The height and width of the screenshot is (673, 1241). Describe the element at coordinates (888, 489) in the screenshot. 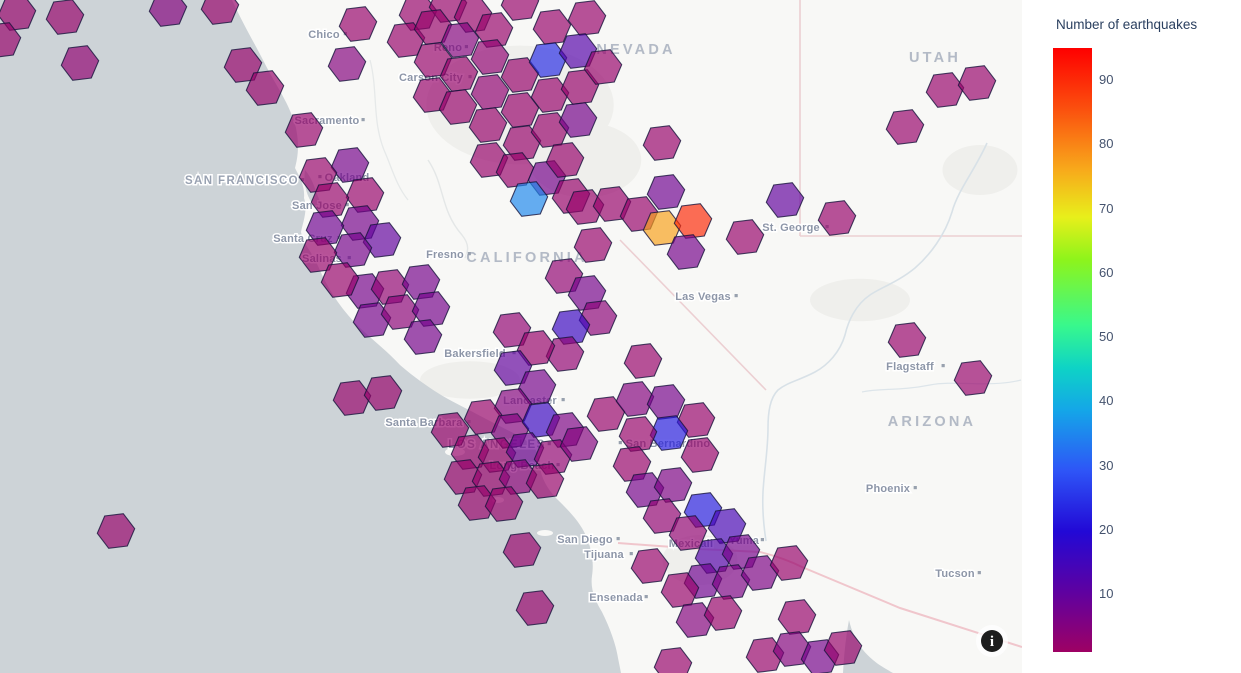

I see `city-label-phoenix: Phoenix` at that location.